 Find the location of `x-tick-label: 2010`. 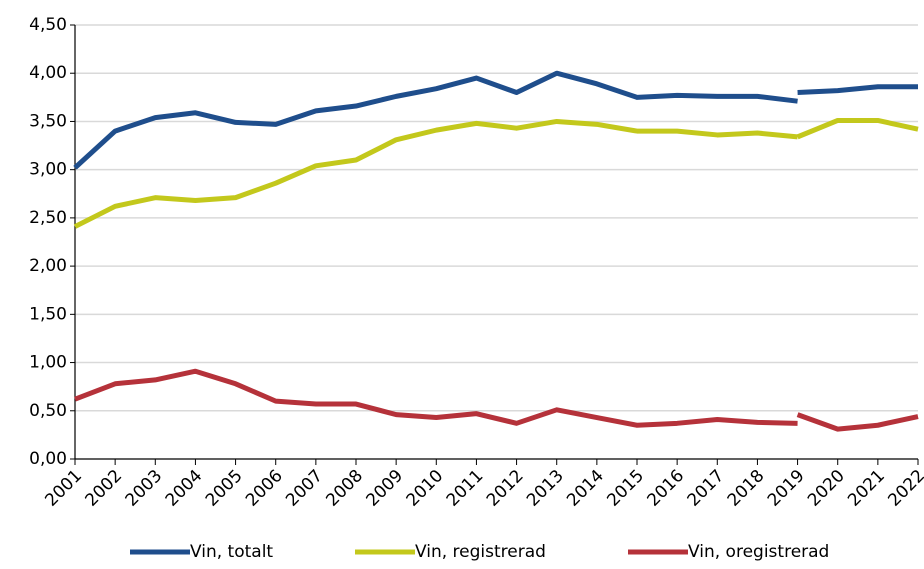

x-tick-label: 2010 is located at coordinates (425, 488).